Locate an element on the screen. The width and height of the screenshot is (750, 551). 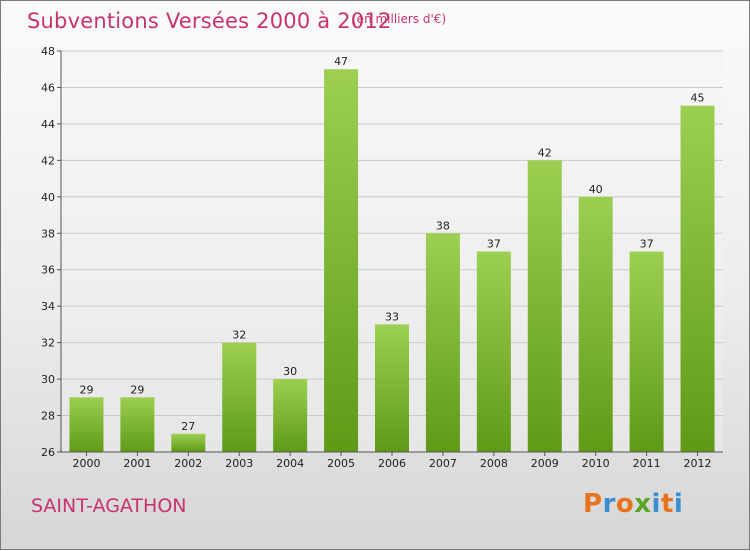
y-tick-label: 26 is located at coordinates (48, 452).